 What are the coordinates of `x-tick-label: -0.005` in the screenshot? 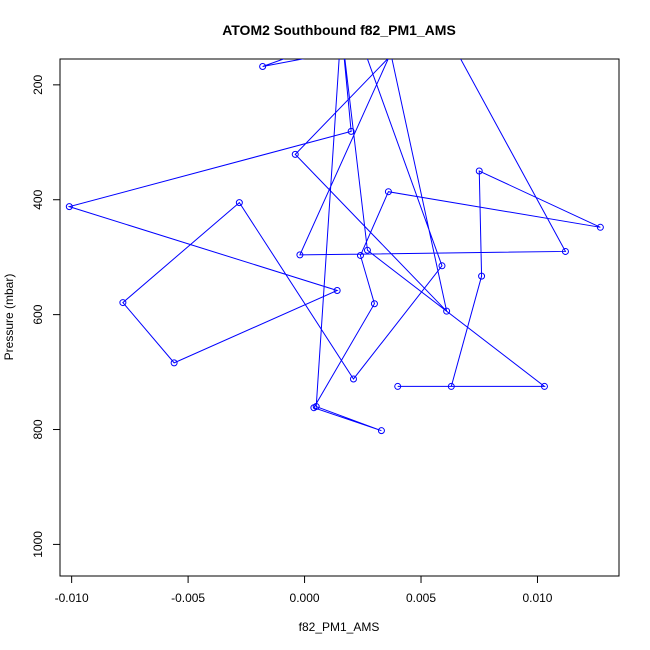 It's located at (188, 598).